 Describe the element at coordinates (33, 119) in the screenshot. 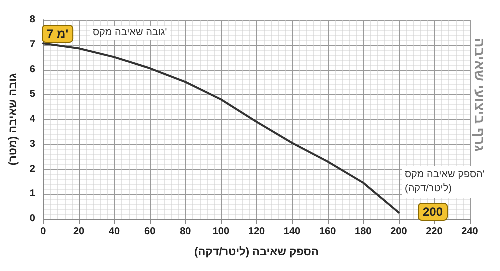

I see `y-tick-label: 4` at that location.